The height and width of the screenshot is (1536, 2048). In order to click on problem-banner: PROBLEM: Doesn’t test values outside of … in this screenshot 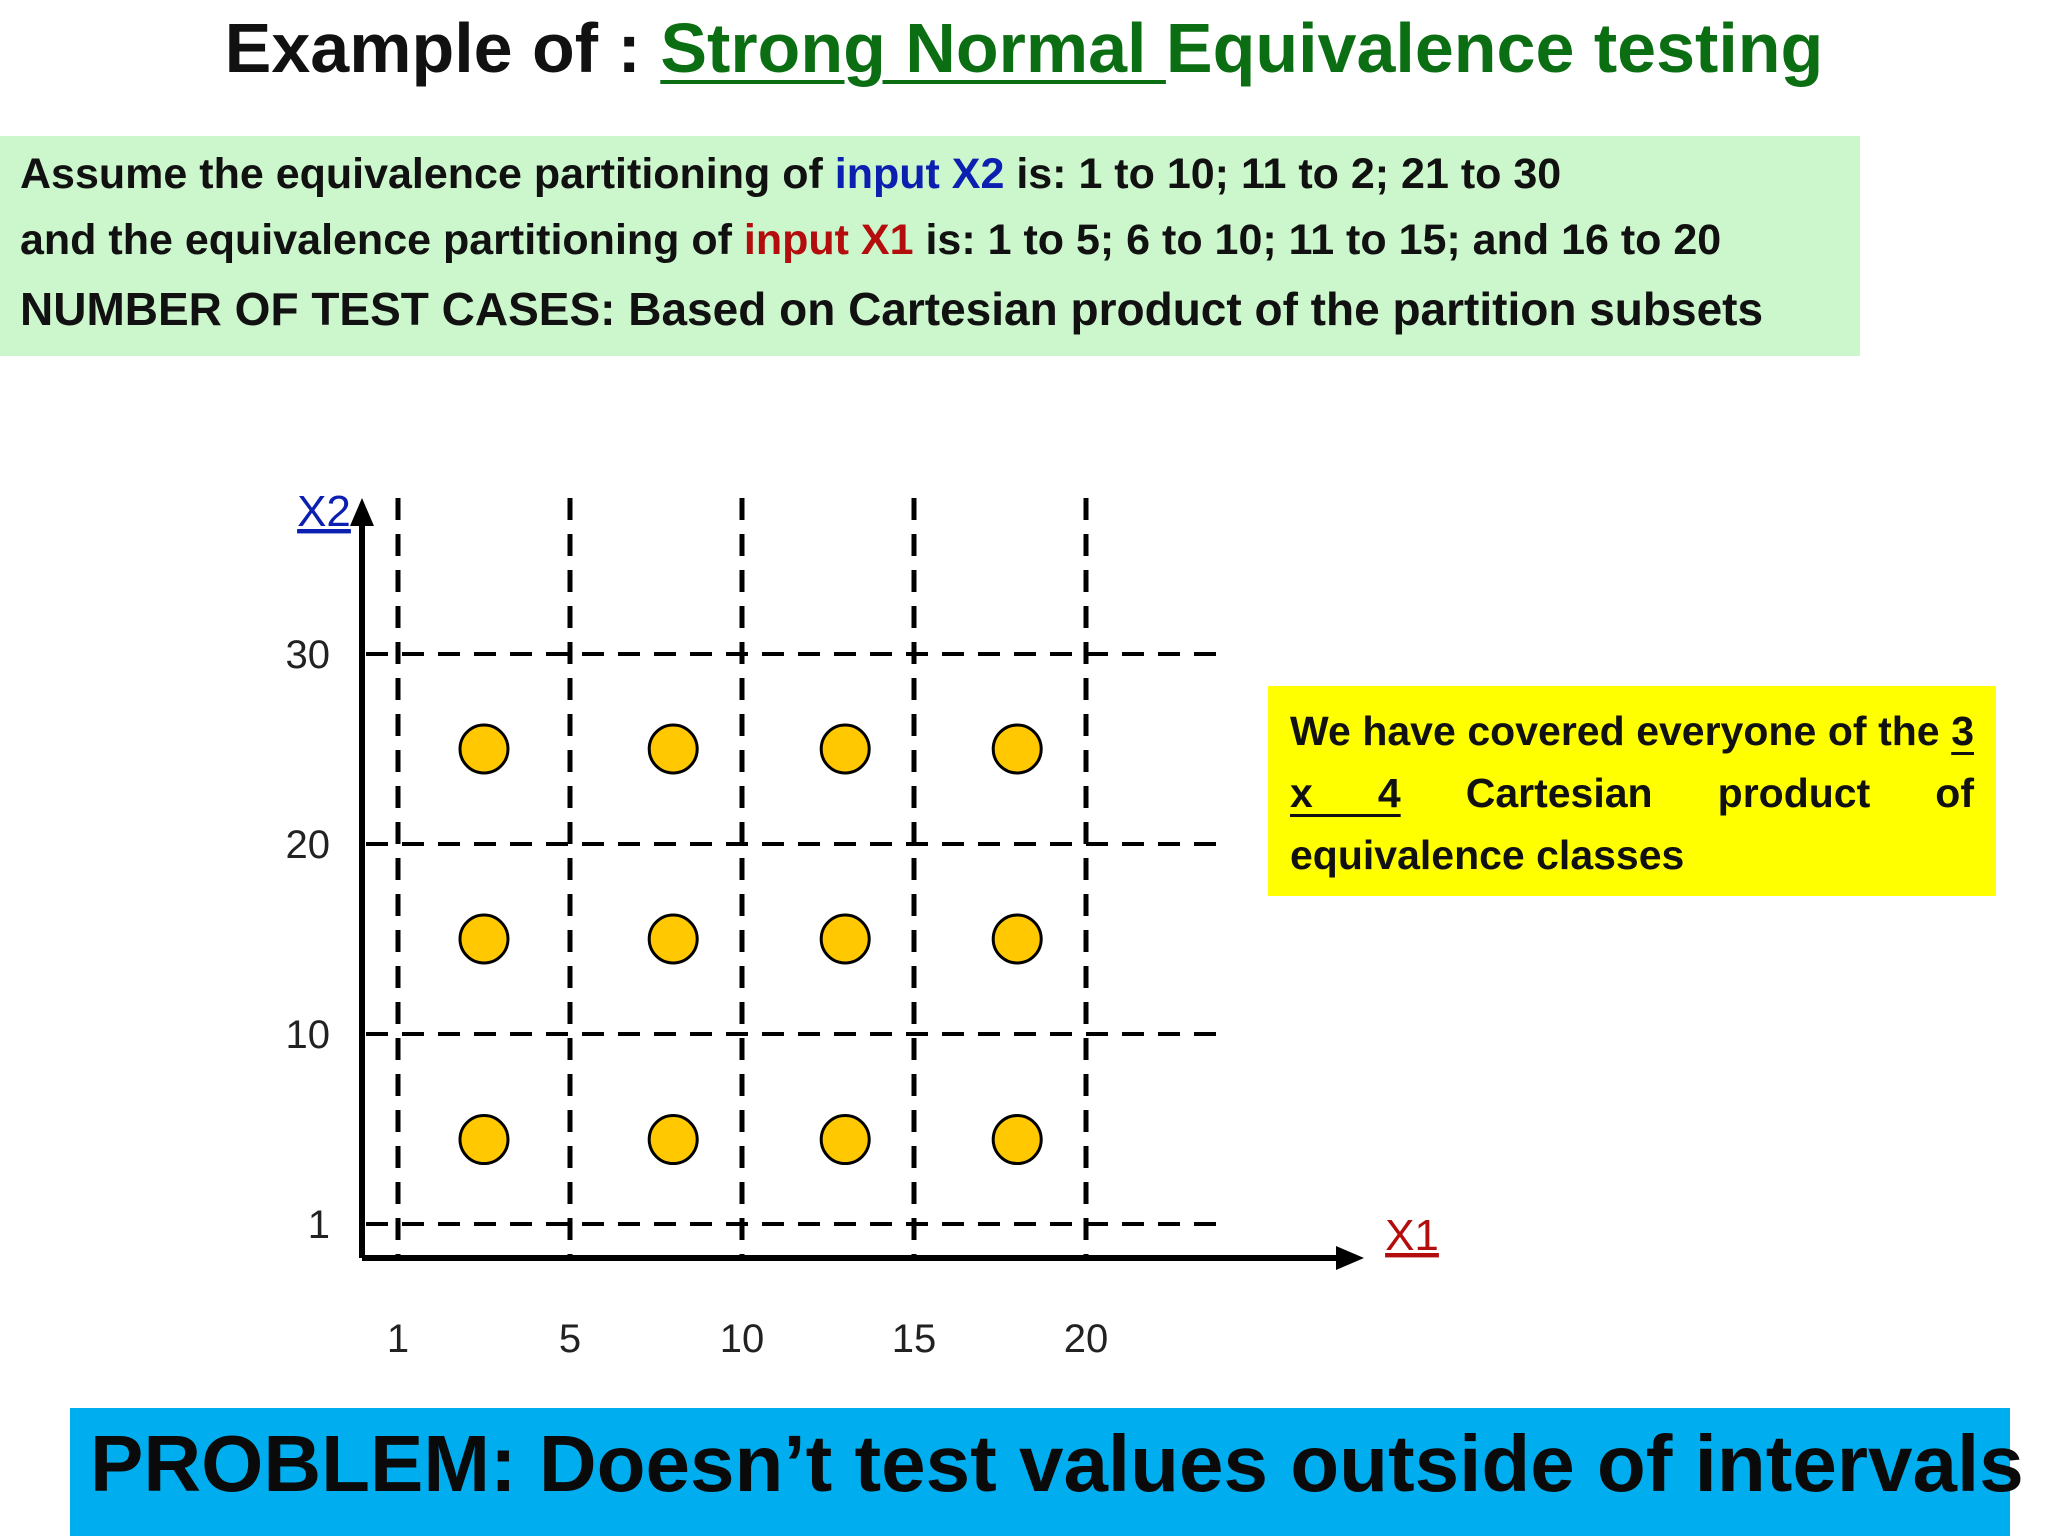, I will do `click(1047, 1472)`.